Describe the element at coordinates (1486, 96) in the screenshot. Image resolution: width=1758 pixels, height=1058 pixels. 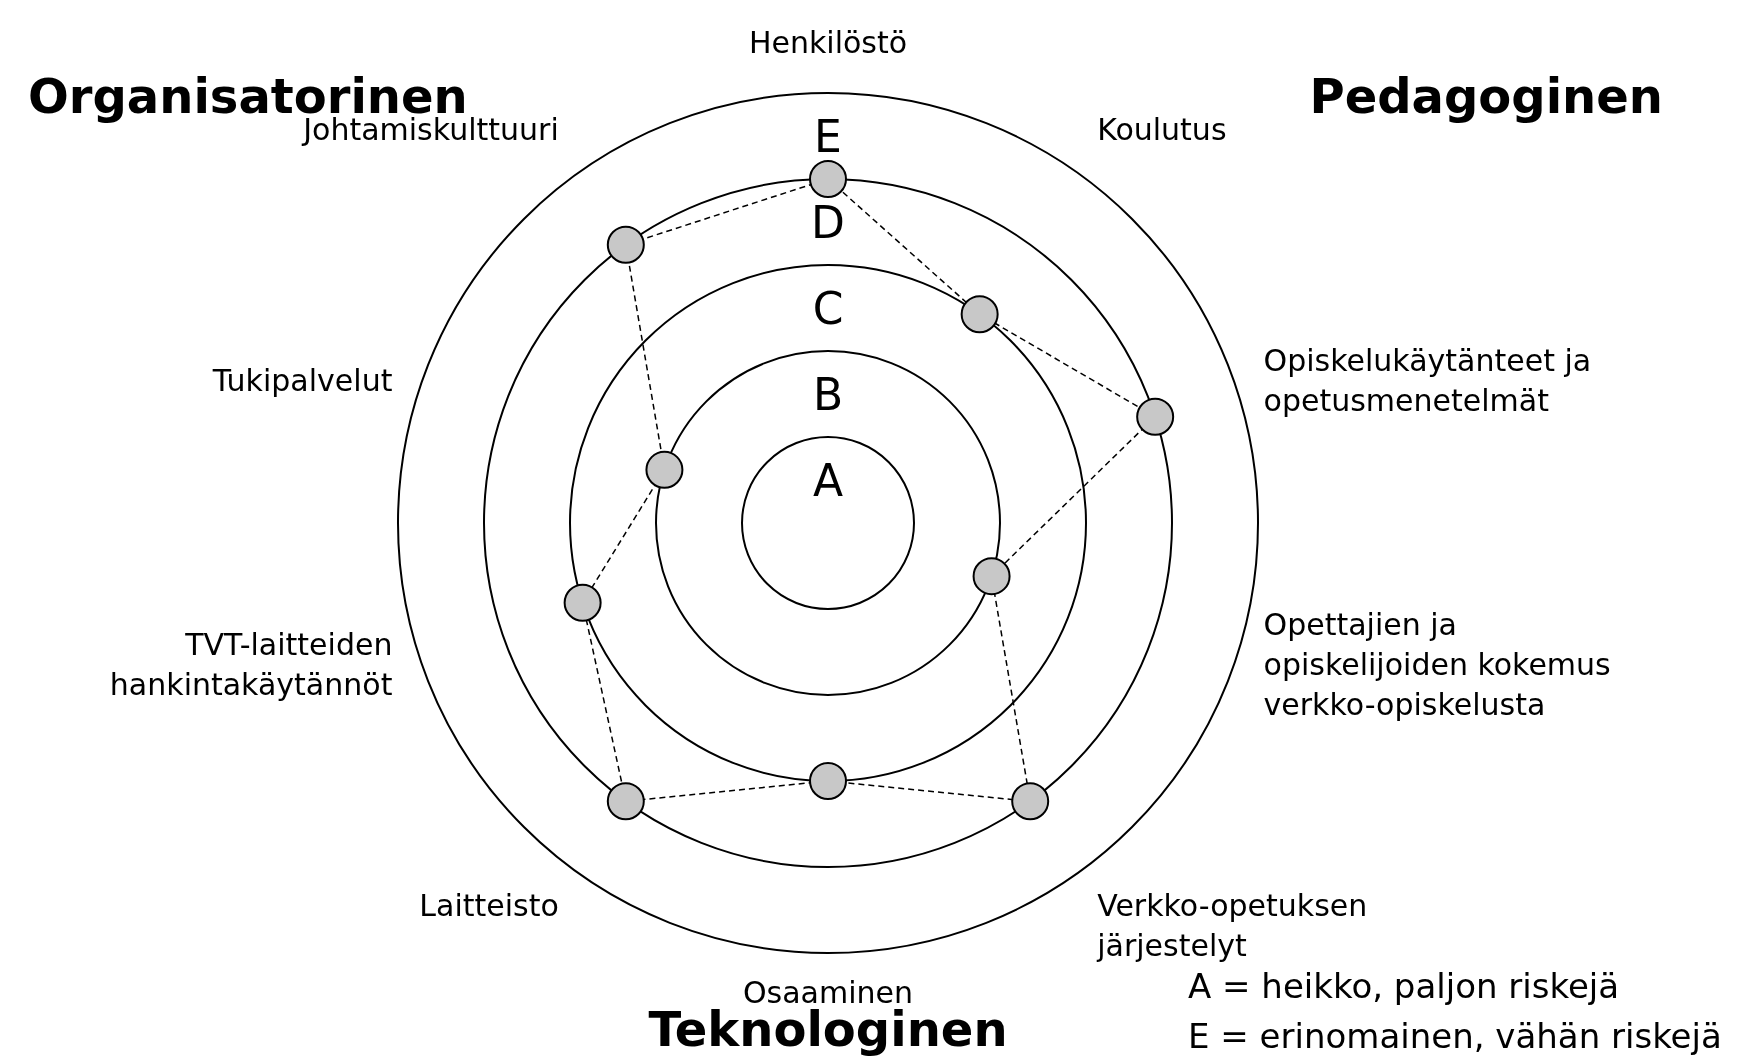
I see `text: Pedagoginen` at that location.